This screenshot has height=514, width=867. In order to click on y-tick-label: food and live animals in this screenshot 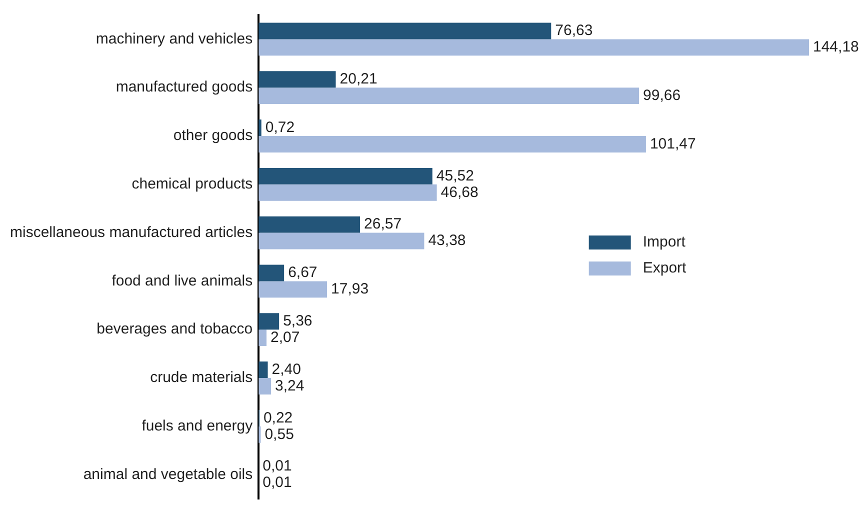, I will do `click(182, 281)`.